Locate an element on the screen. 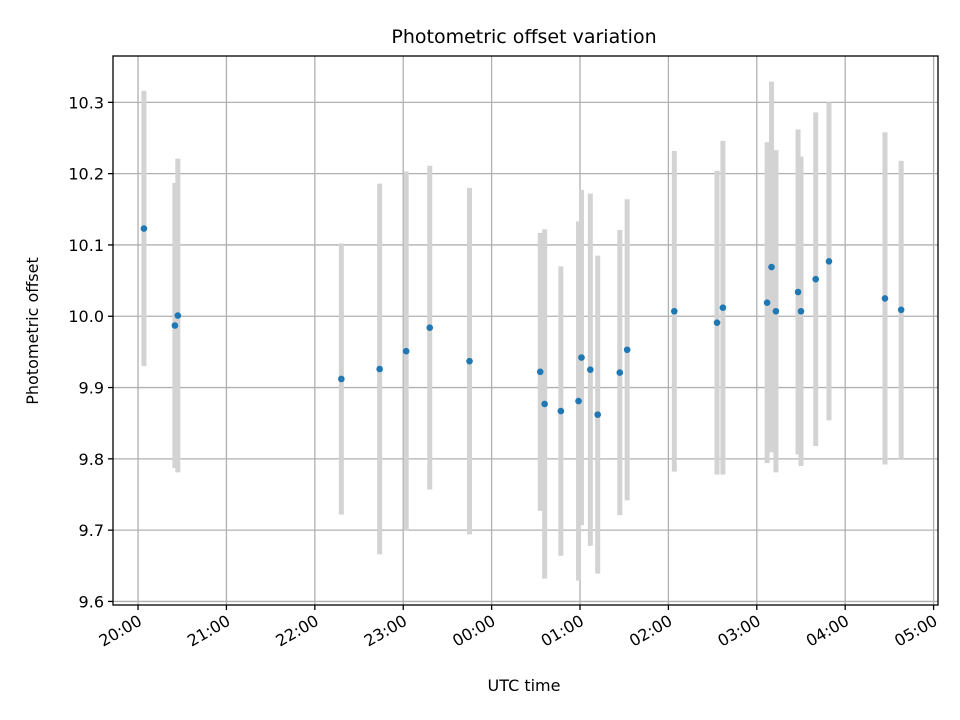 This screenshot has width=960, height=720. y-tick-label: 10.0 is located at coordinates (86, 316).